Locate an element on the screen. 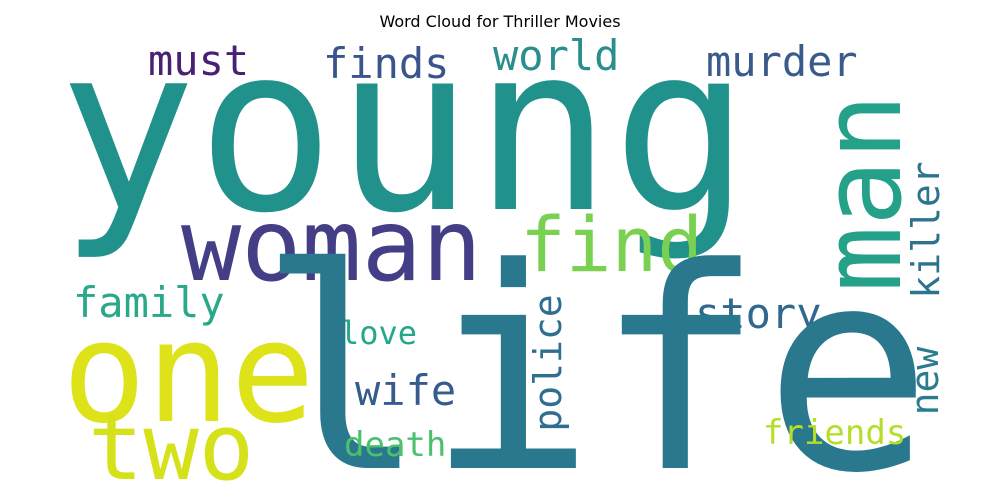 Image resolution: width=1000 pixels, height=500 pixels. word-family: family is located at coordinates (149, 302).